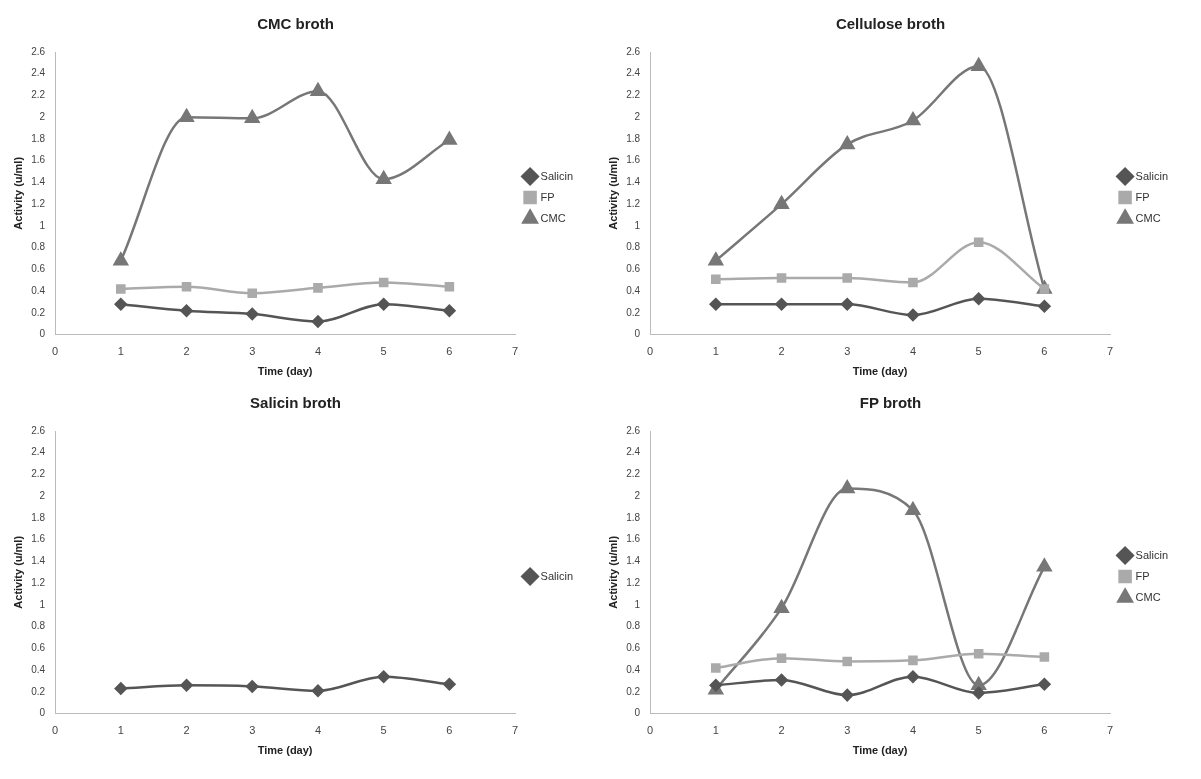 The width and height of the screenshot is (1201, 779). I want to click on chart-title: FP broth, so click(890, 403).